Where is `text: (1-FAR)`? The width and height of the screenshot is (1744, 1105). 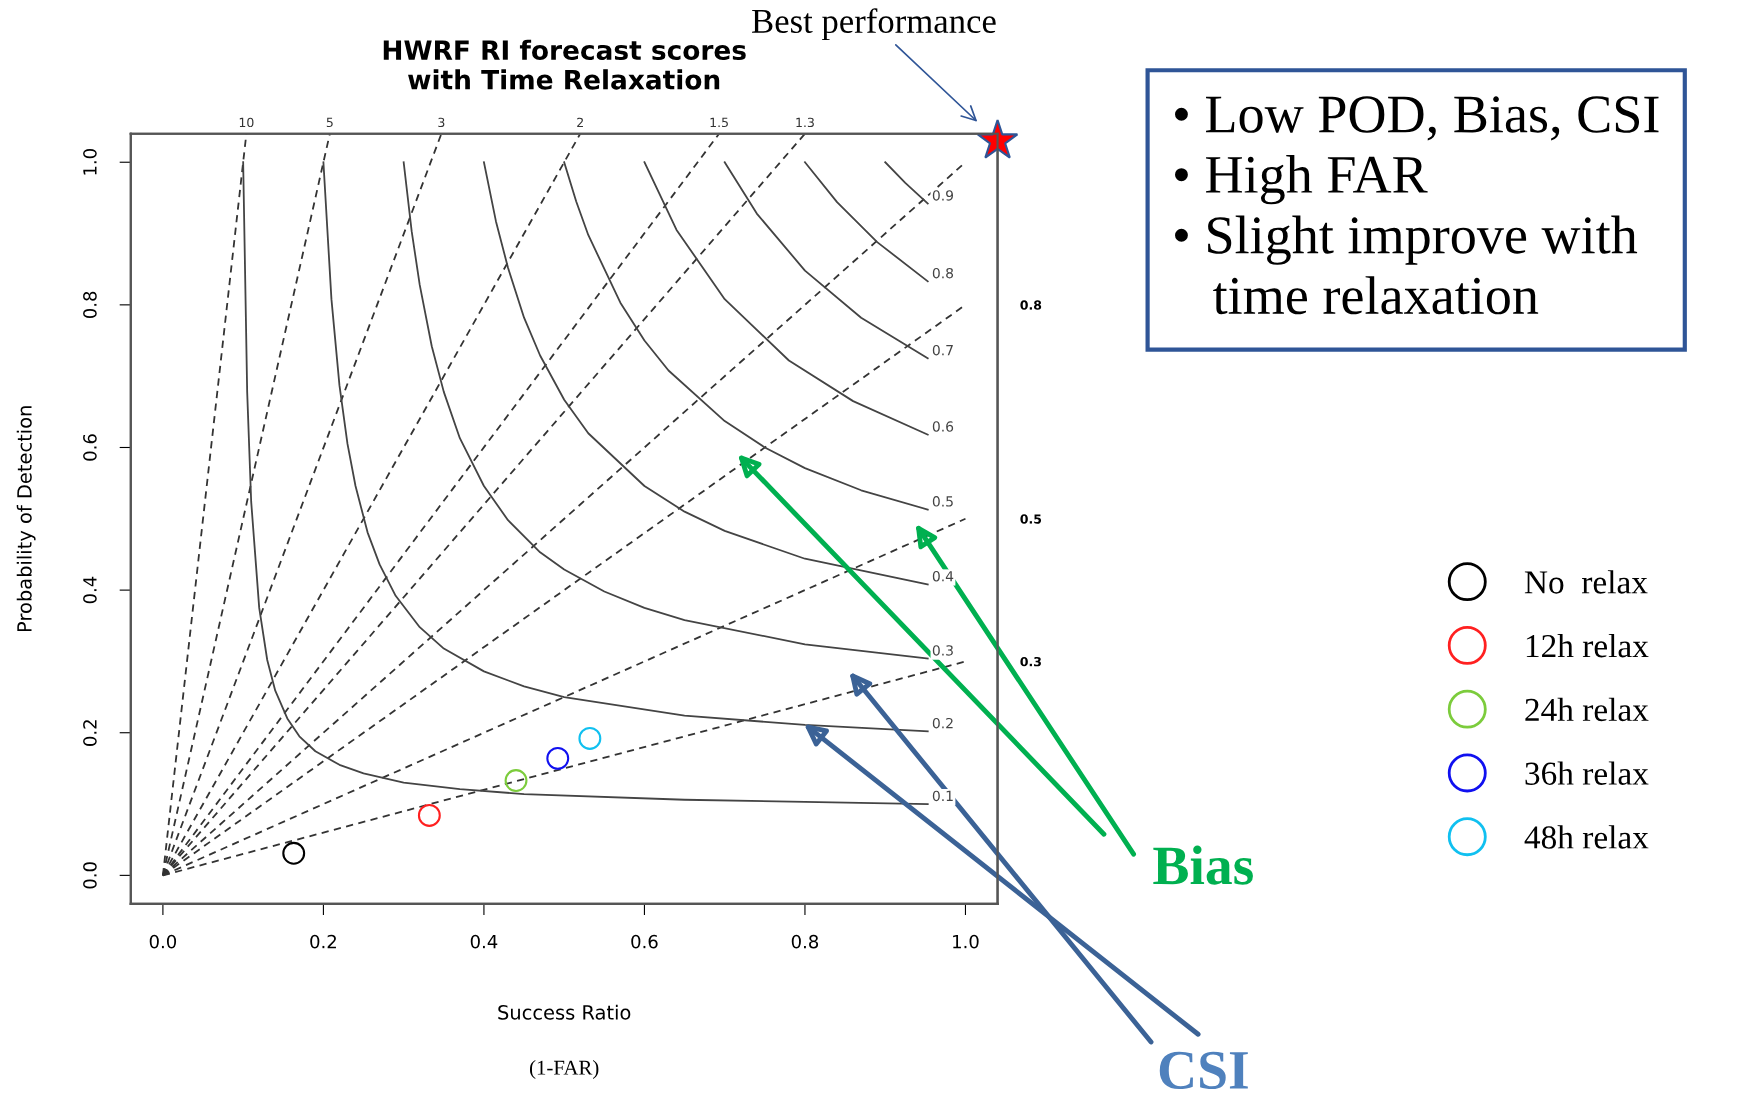 text: (1-FAR) is located at coordinates (564, 1069).